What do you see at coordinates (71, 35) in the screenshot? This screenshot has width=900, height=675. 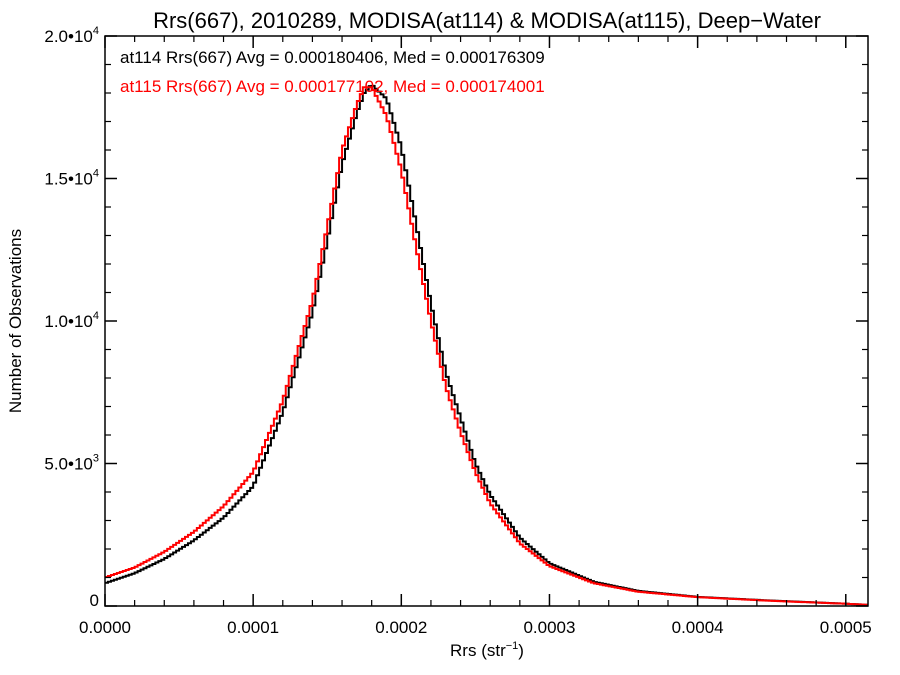 I see `y-tick-label: 2.0•104` at bounding box center [71, 35].